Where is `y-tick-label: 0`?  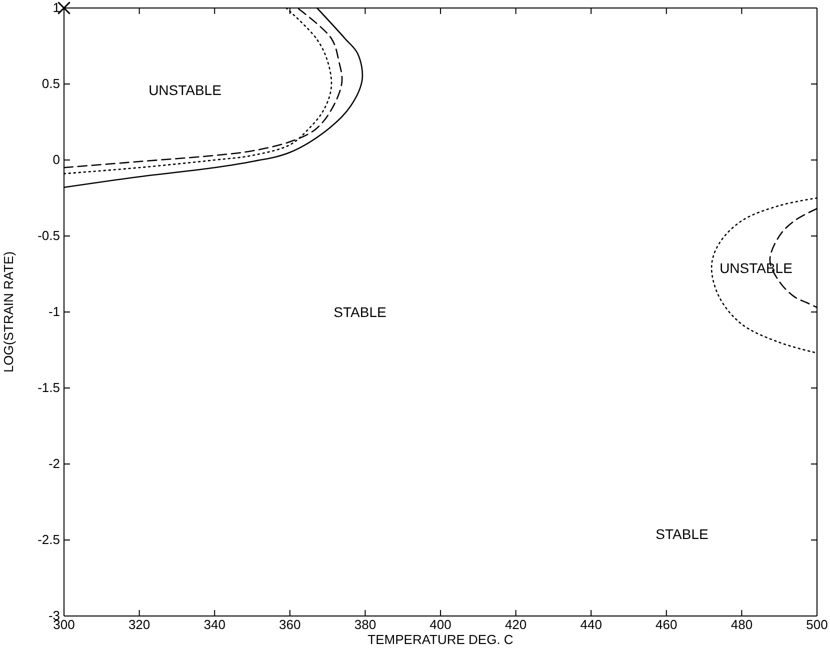 y-tick-label: 0 is located at coordinates (56, 160).